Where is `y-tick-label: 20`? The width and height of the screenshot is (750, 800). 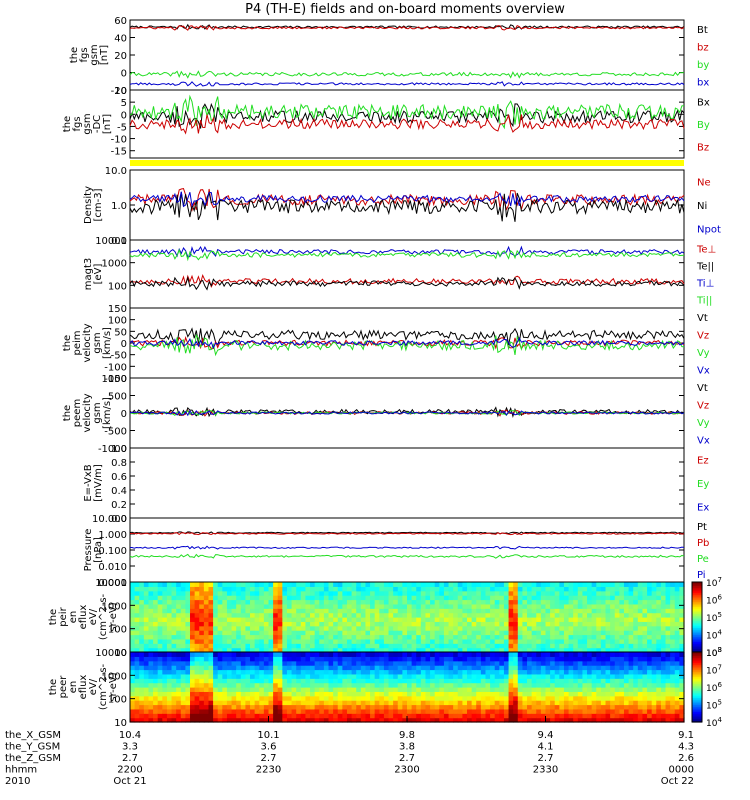
y-tick-label: 20 is located at coordinates (120, 56).